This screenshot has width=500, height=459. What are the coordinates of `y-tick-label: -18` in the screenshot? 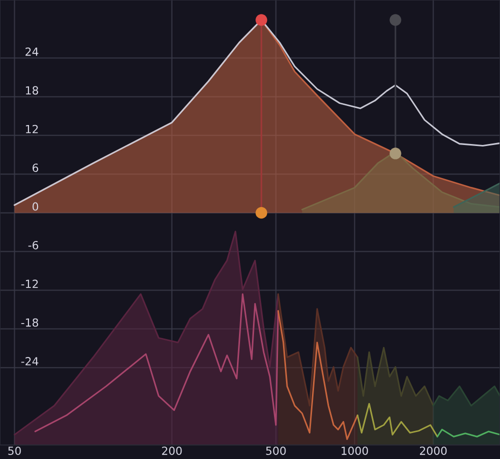 It's located at (29, 322).